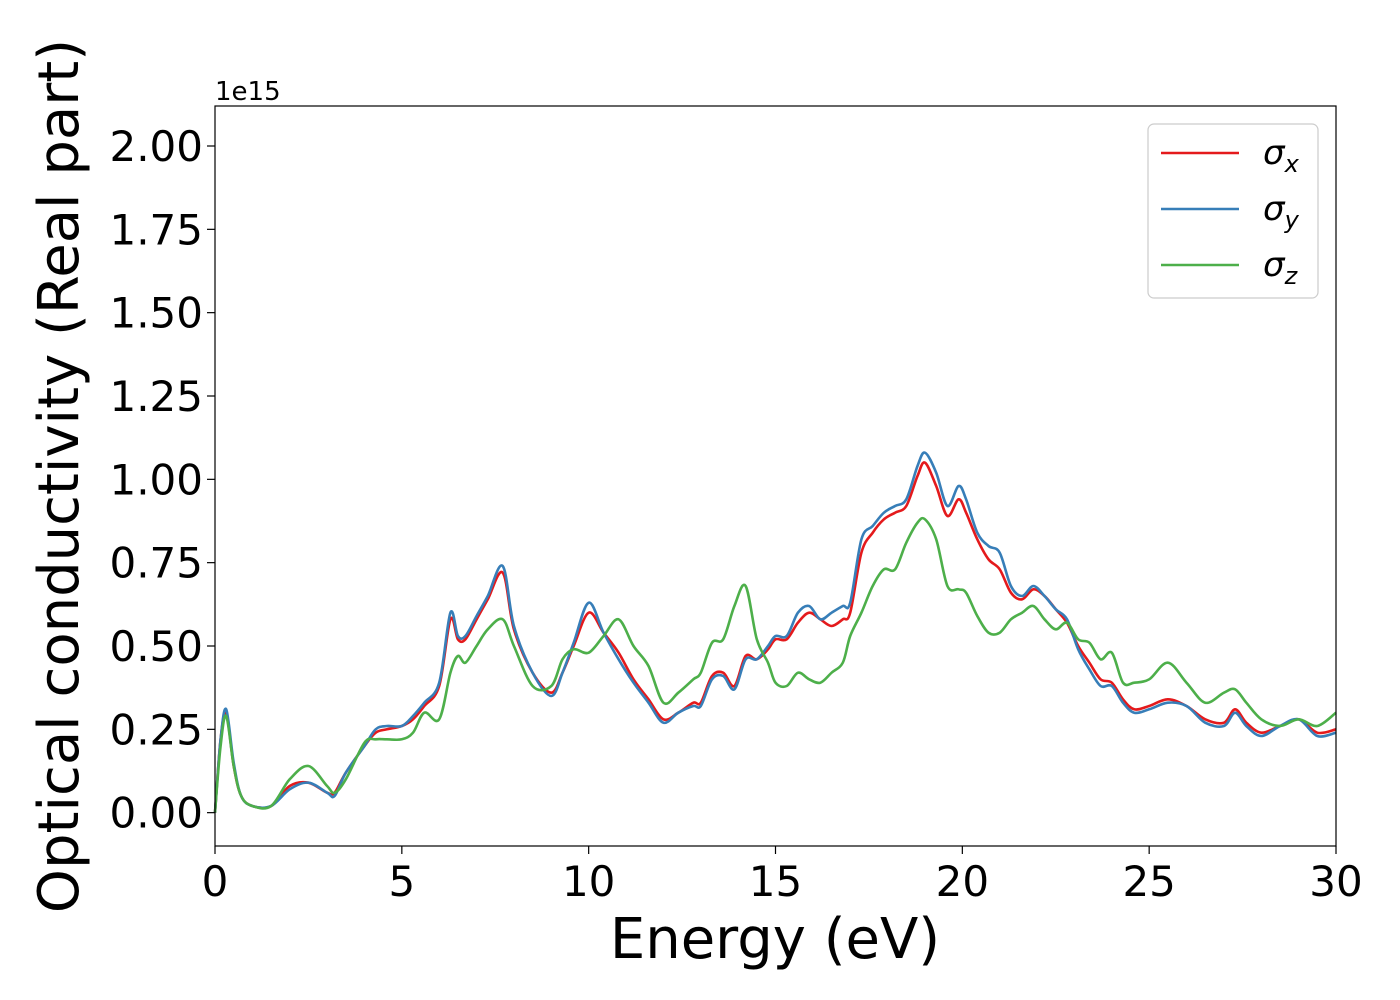  What do you see at coordinates (401, 881) in the screenshot?
I see `x-tick-label: 5` at bounding box center [401, 881].